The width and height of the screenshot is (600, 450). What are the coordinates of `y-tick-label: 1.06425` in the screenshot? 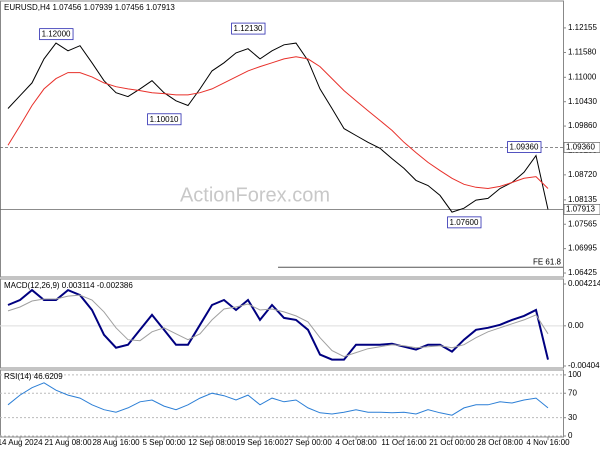 It's located at (582, 272).